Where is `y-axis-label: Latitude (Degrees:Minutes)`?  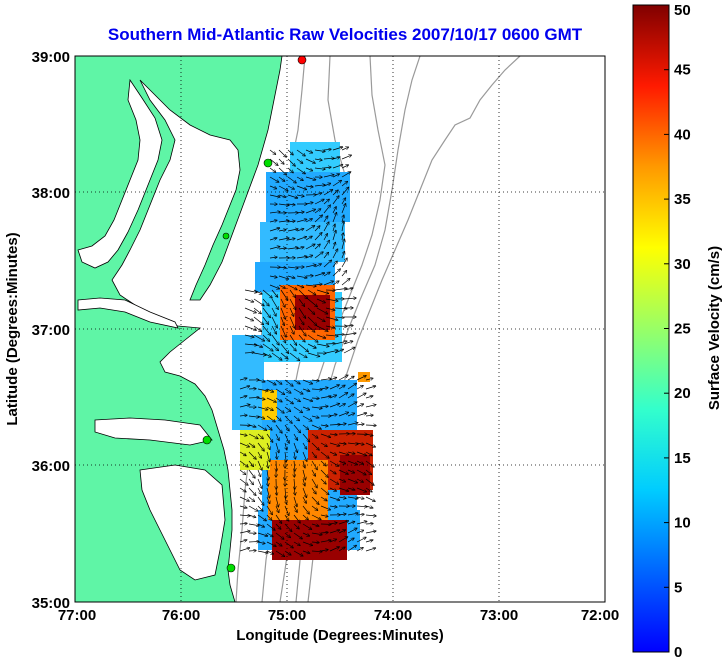 y-axis-label: Latitude (Degrees:Minutes) is located at coordinates (12, 328).